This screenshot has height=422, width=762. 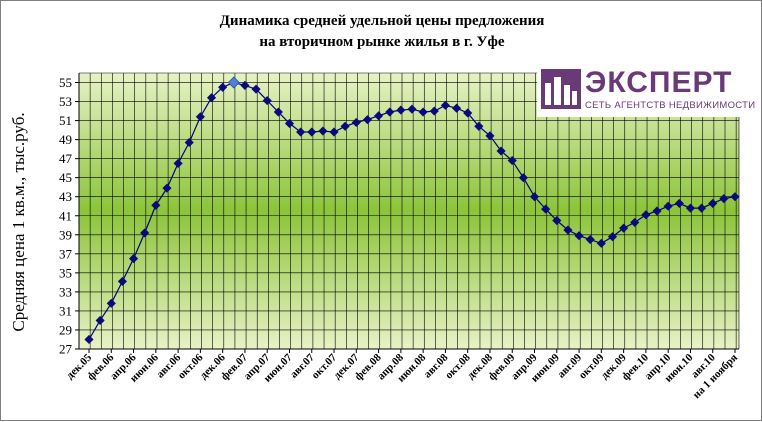 I want to click on logo-building-icon, so click(x=561, y=89).